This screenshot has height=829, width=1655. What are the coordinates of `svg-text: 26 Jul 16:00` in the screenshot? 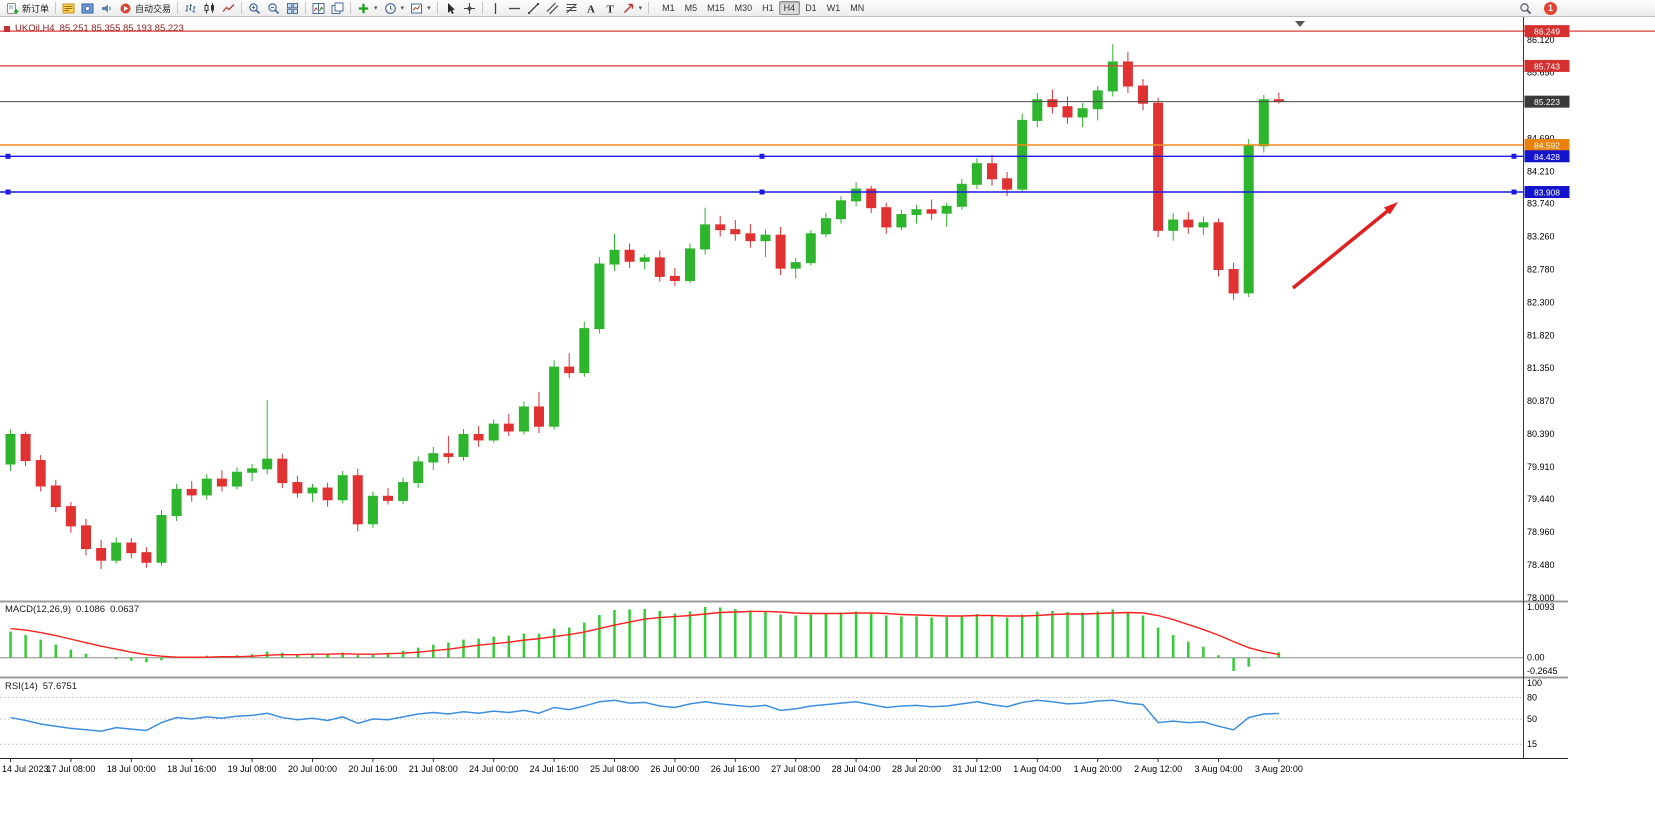 It's located at (735, 769).